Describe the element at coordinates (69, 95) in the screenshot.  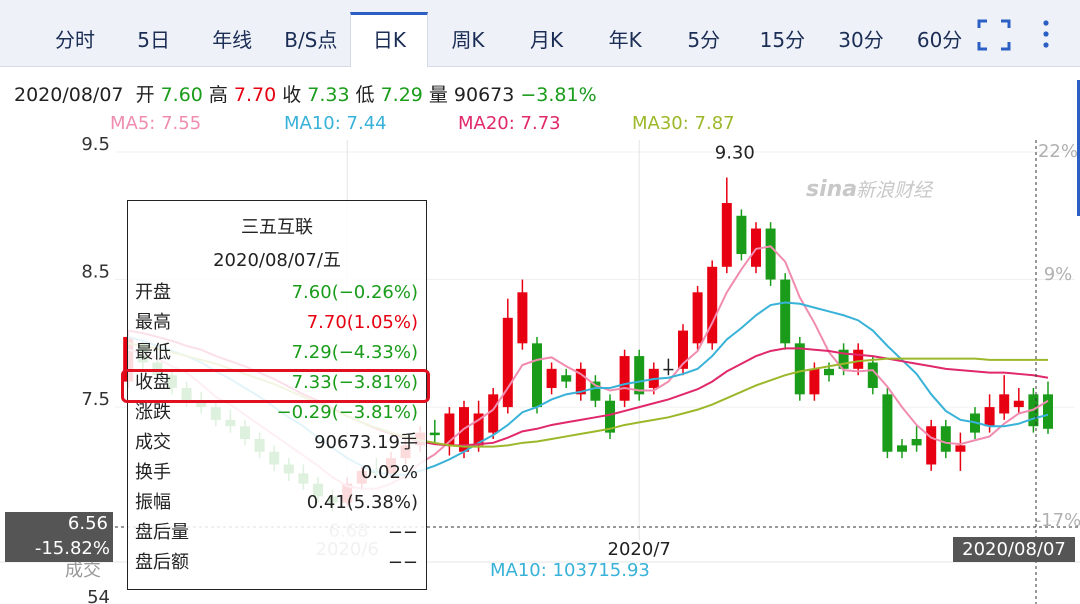
I see `quote-date: 2020/08/07` at that location.